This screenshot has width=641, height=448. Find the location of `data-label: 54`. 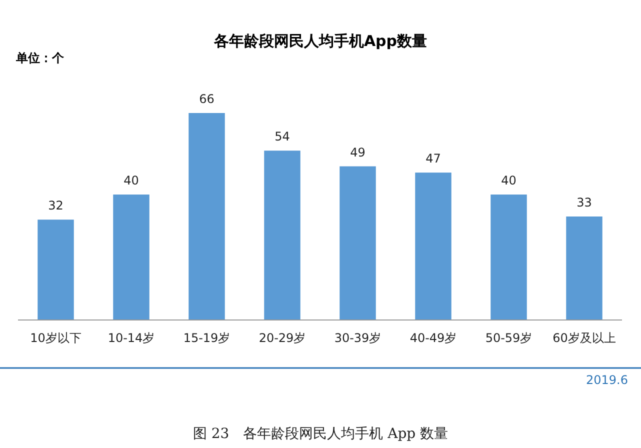

data-label: 54 is located at coordinates (282, 137).